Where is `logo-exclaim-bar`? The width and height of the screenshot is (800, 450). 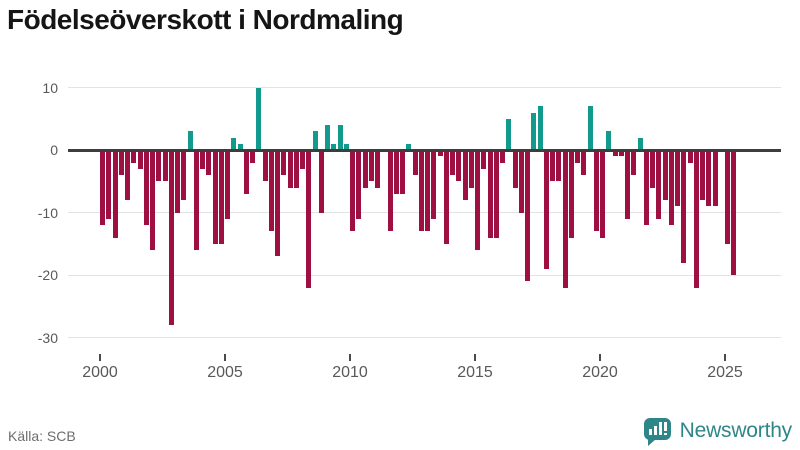
logo-exclaim-bar is located at coordinates (665, 426).